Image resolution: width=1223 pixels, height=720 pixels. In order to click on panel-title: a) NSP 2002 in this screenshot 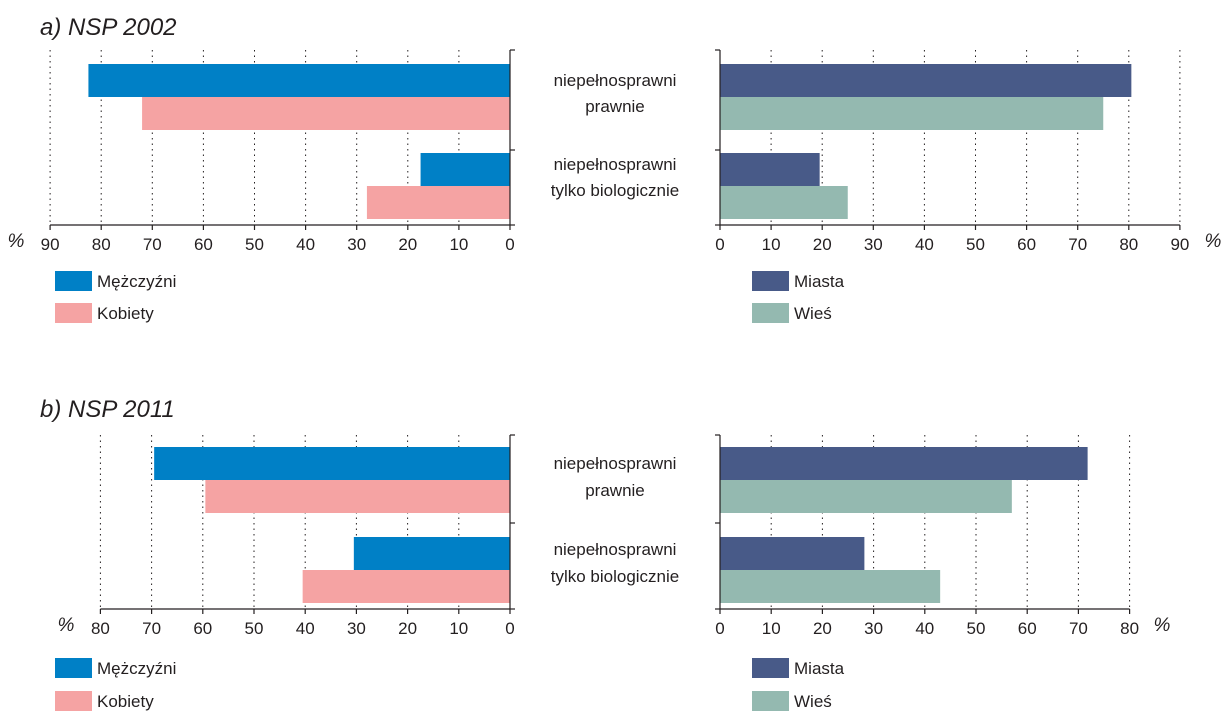, I will do `click(108, 27)`.